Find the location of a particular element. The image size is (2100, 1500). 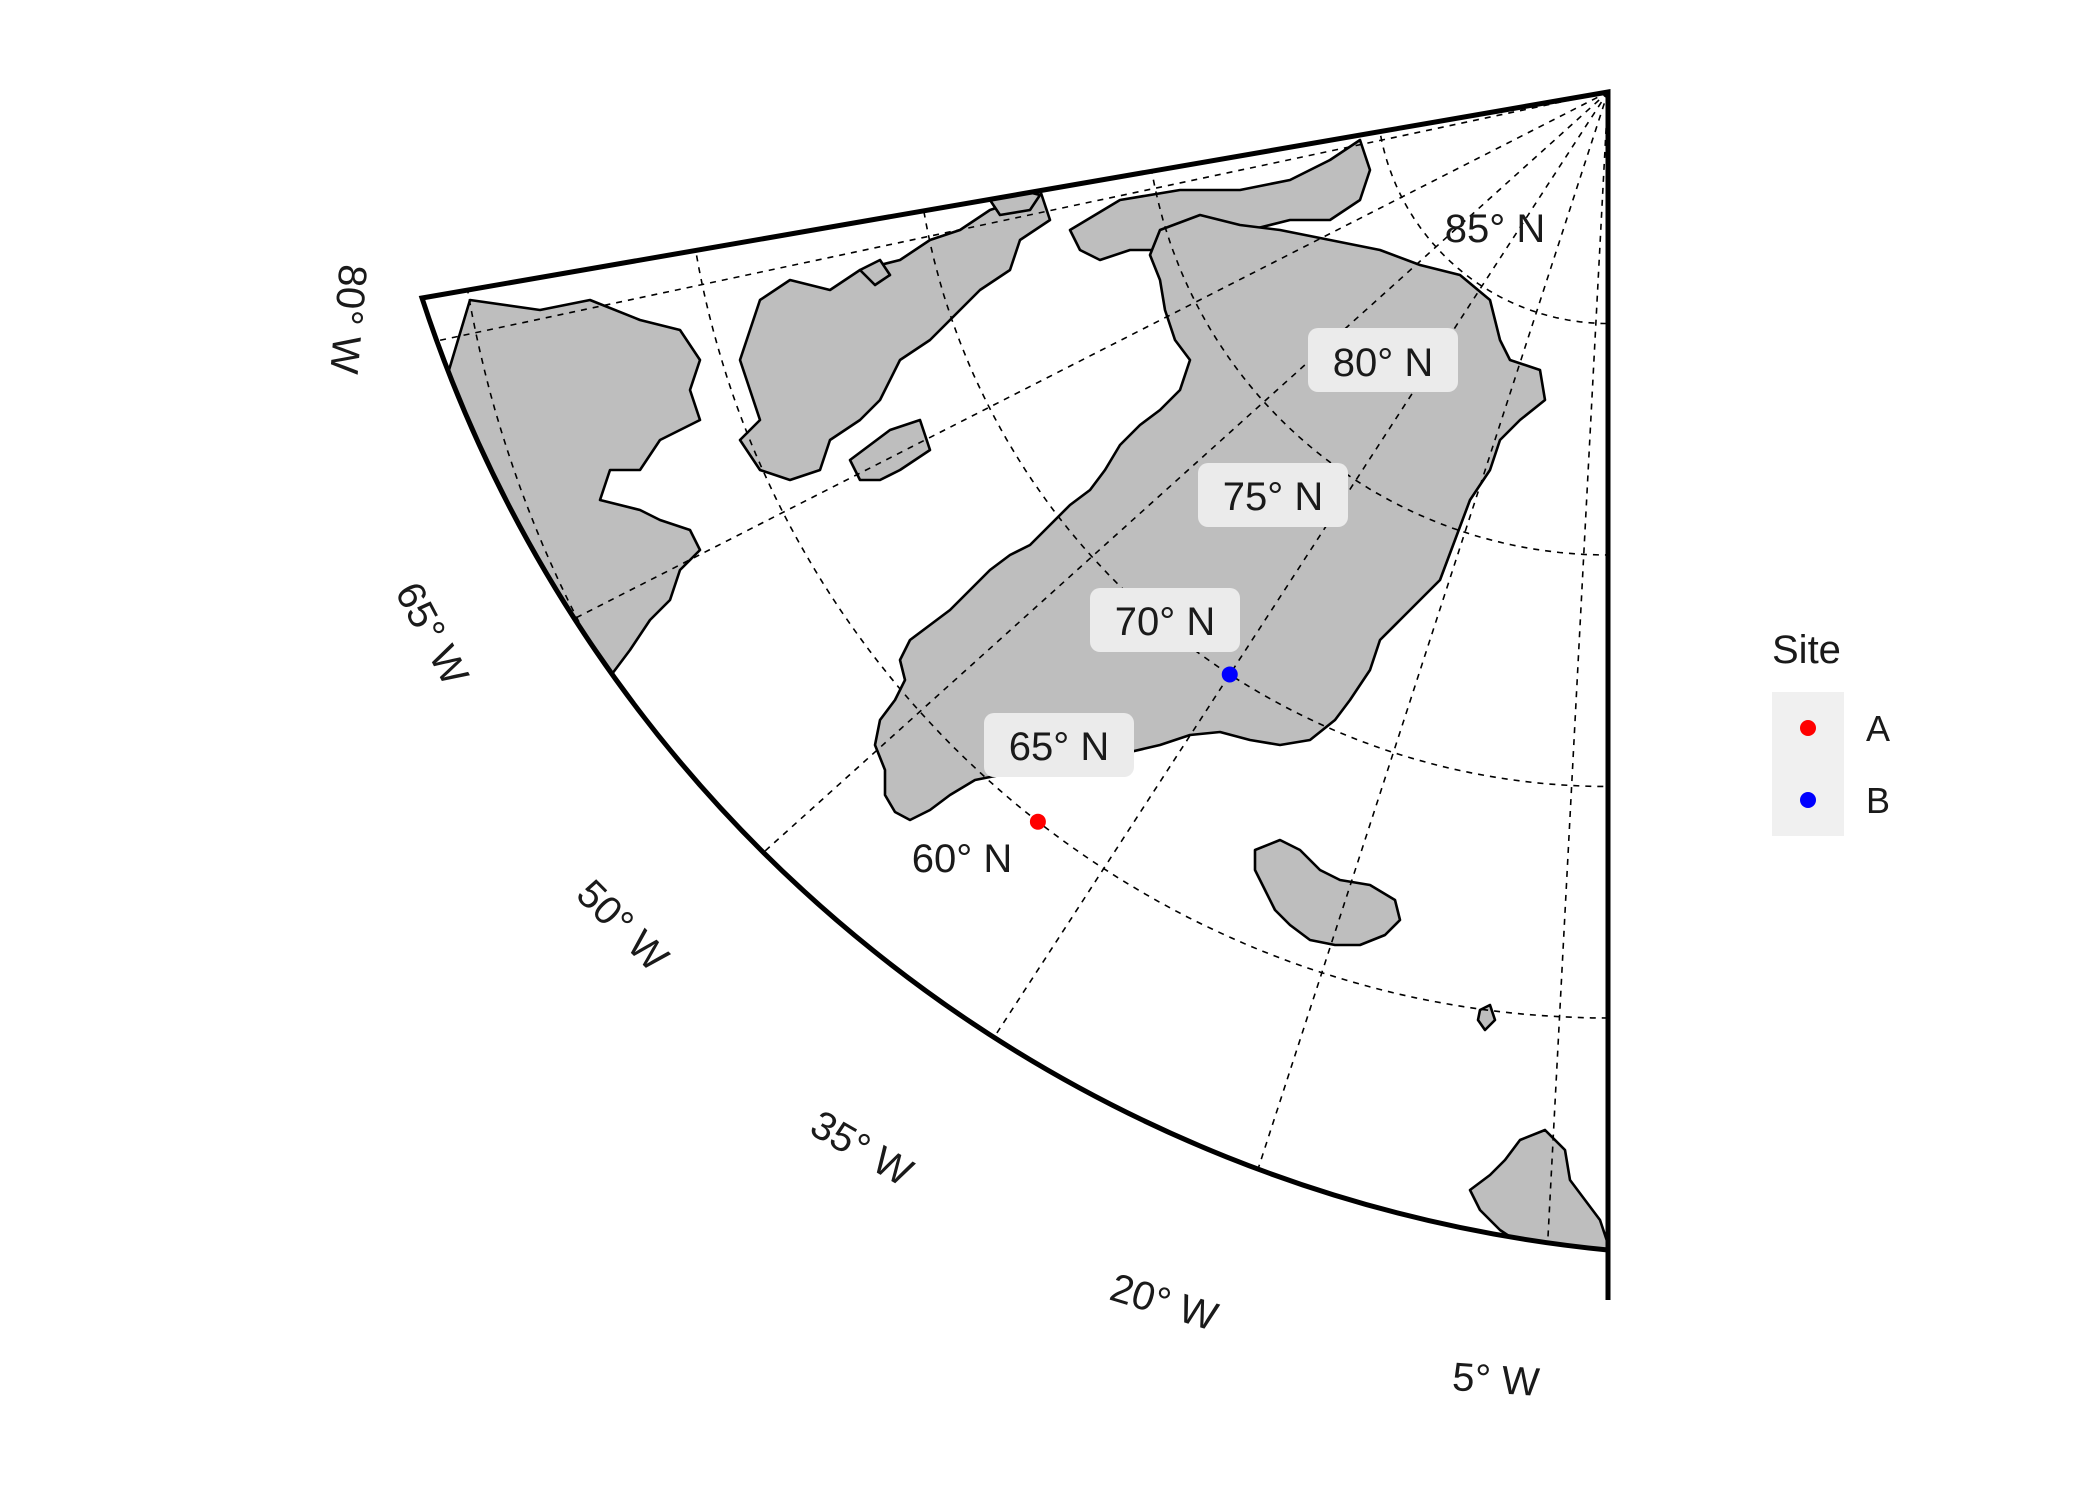

lat-label-text-75: 75° N is located at coordinates (1273, 497).